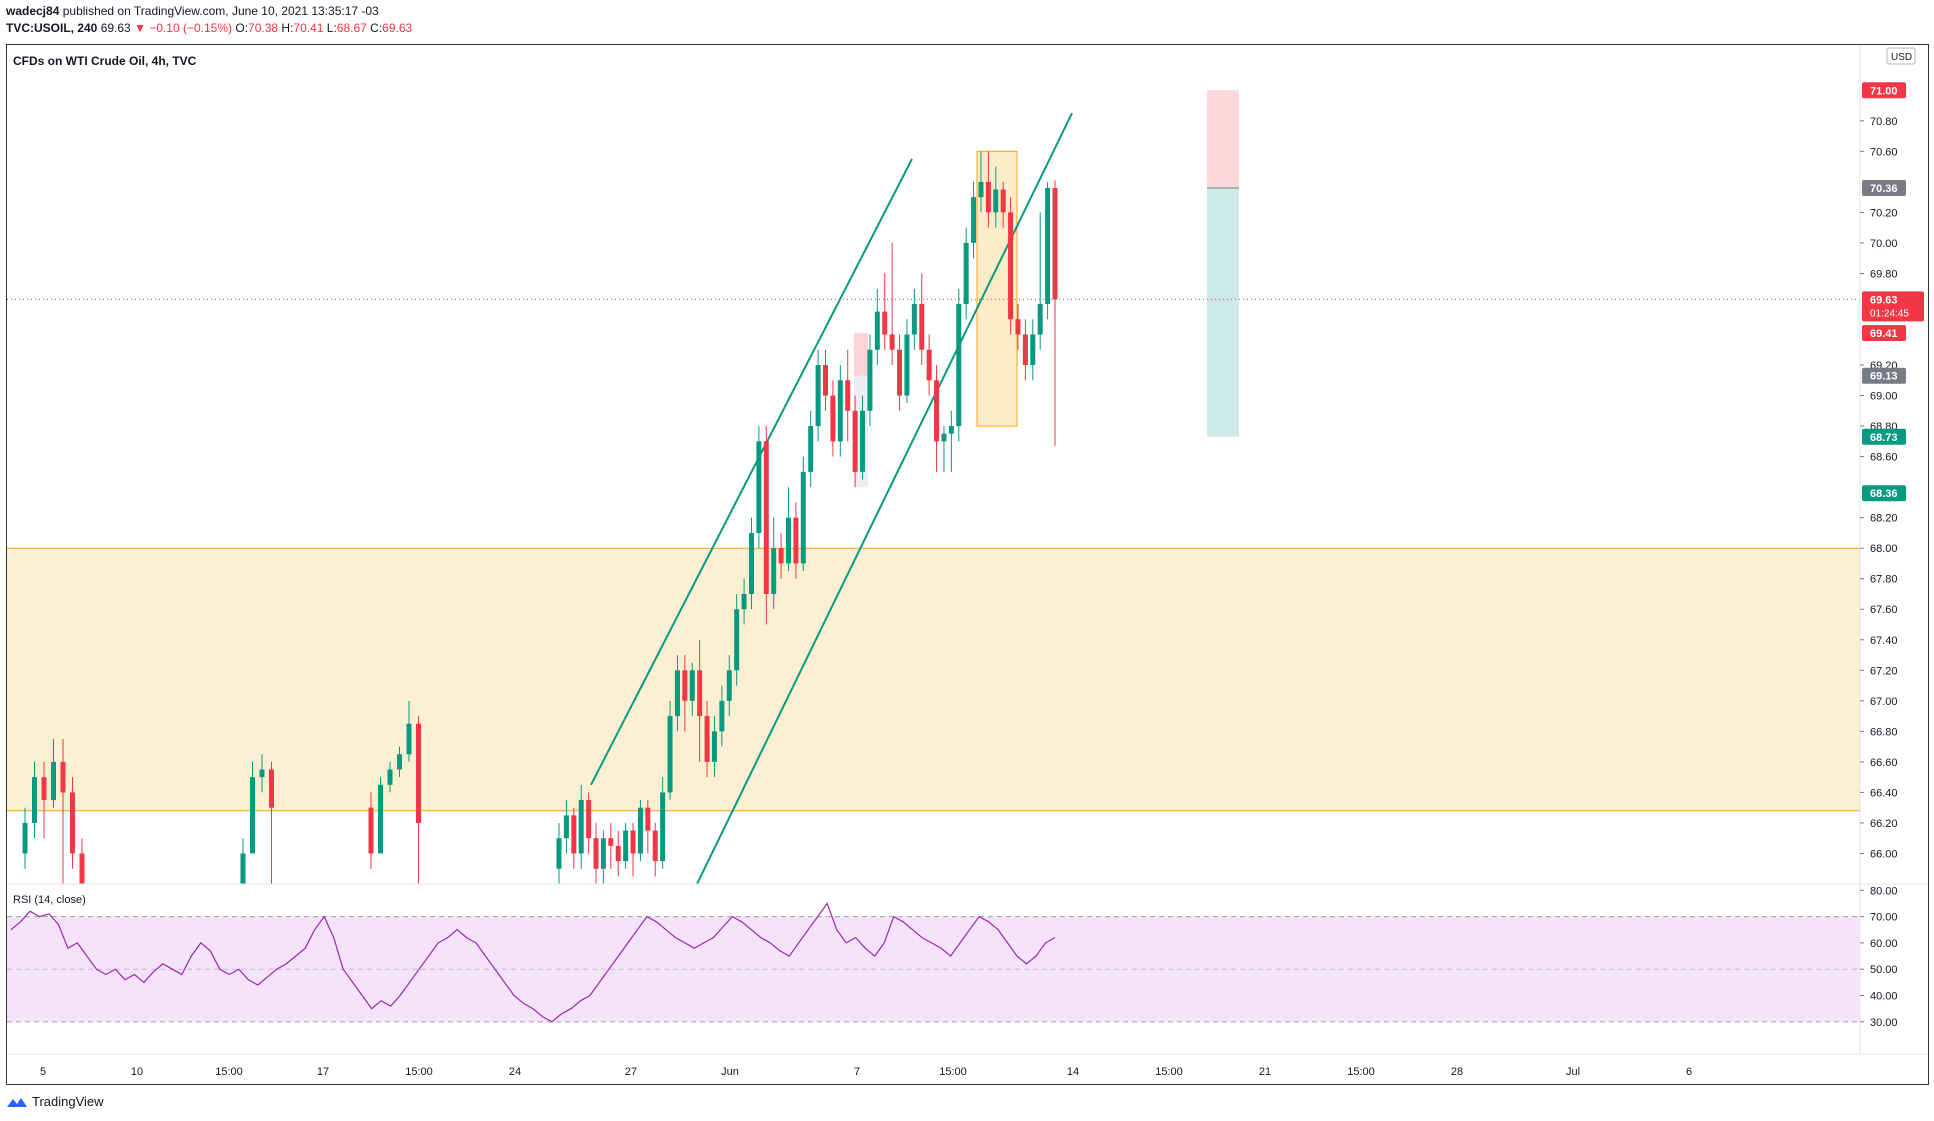 This screenshot has width=1934, height=1121. Describe the element at coordinates (33, 11) in the screenshot. I see `author-name: wadecj84` at that location.